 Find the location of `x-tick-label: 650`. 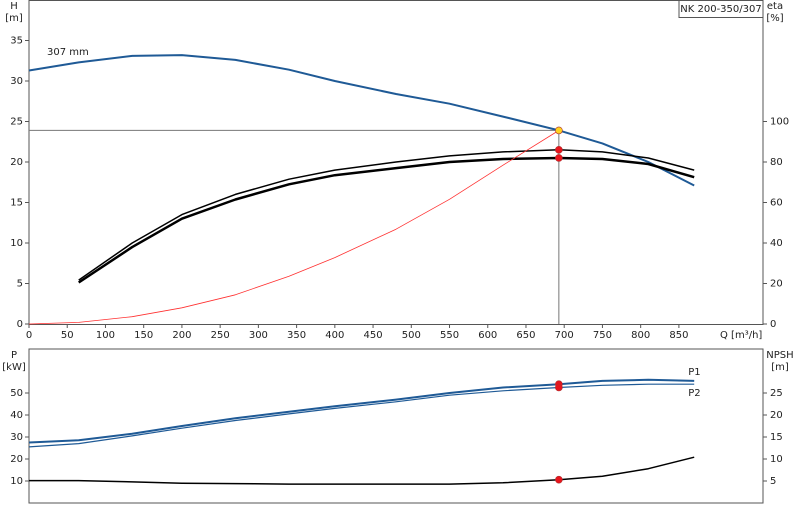

x-tick-label: 650 is located at coordinates (525, 335).